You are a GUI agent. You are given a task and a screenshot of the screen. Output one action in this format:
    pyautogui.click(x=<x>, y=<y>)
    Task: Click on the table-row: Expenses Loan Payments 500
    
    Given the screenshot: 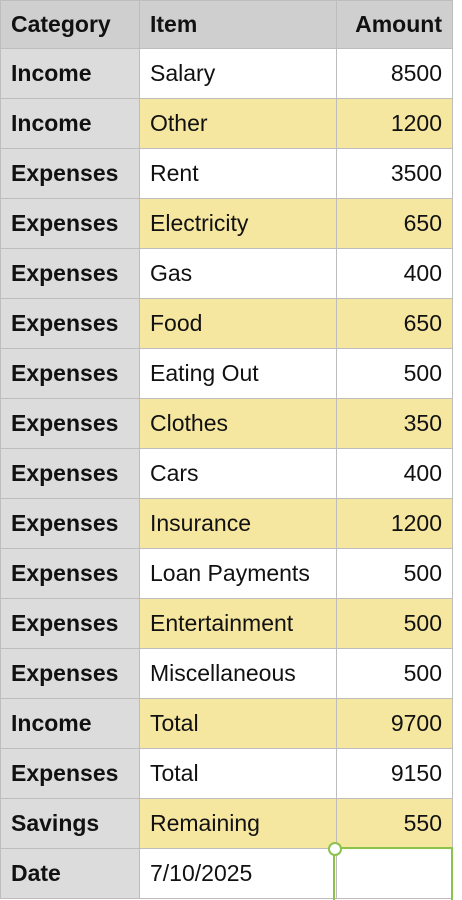 What is the action you would take?
    pyautogui.click(x=226, y=573)
    